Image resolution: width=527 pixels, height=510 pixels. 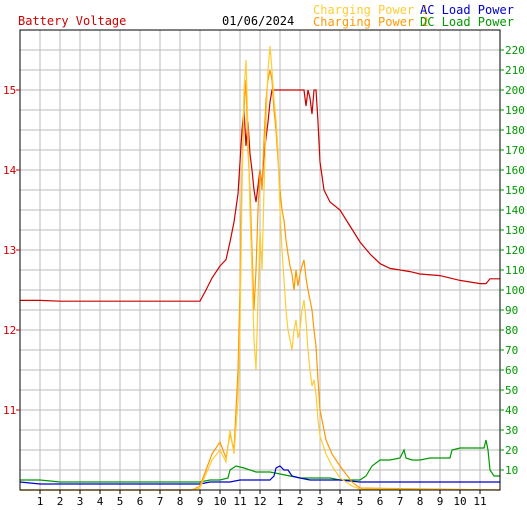 What do you see at coordinates (511, 310) in the screenshot?
I see `y-right-tick-label: 90` at bounding box center [511, 310].